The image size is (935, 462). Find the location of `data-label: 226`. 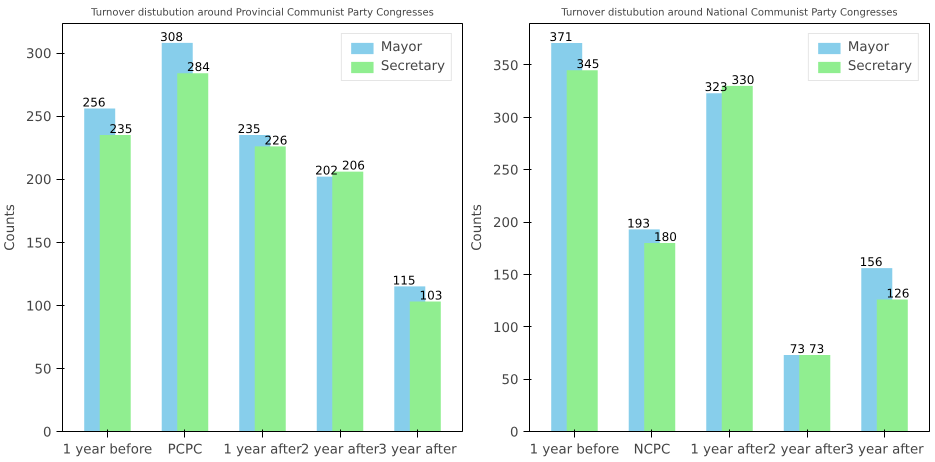

data-label: 226 is located at coordinates (276, 140).